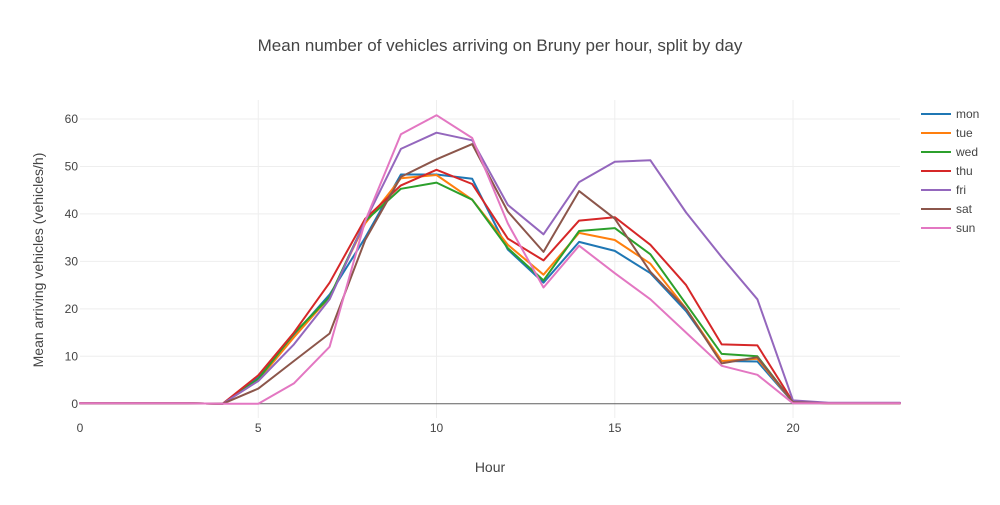  Describe the element at coordinates (943, 190) in the screenshot. I see `legend-item-fri: fri` at that location.